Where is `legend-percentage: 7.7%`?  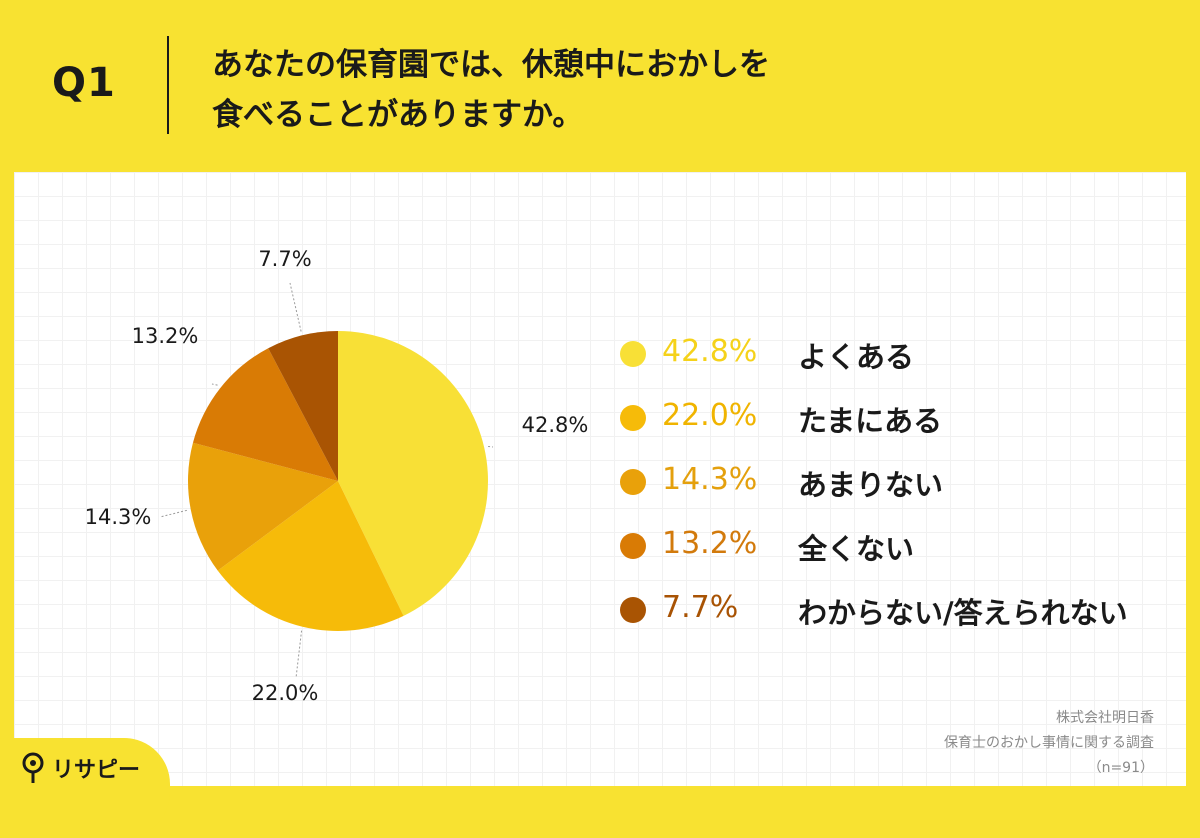
legend-percentage: 7.7% is located at coordinates (700, 607).